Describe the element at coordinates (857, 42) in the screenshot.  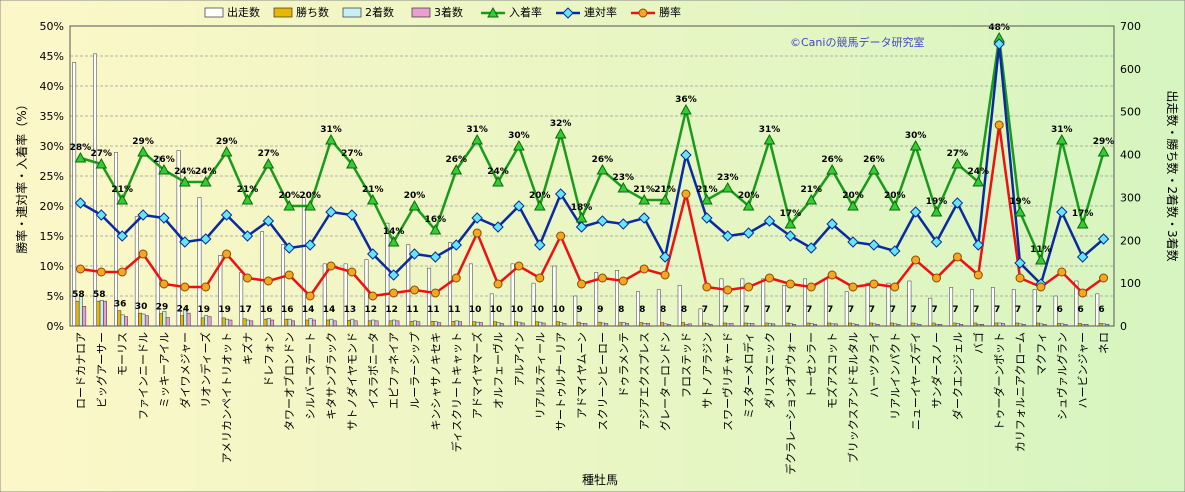
I see `credit-text: ©Caniの競馬データ研究室` at that location.